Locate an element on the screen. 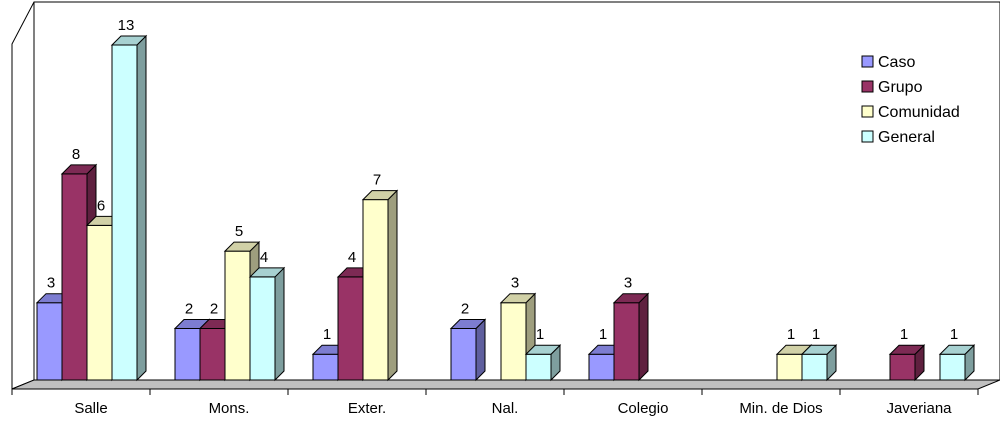 Image resolution: width=1000 pixels, height=425 pixels. category-label: Javeriana is located at coordinates (919, 408).